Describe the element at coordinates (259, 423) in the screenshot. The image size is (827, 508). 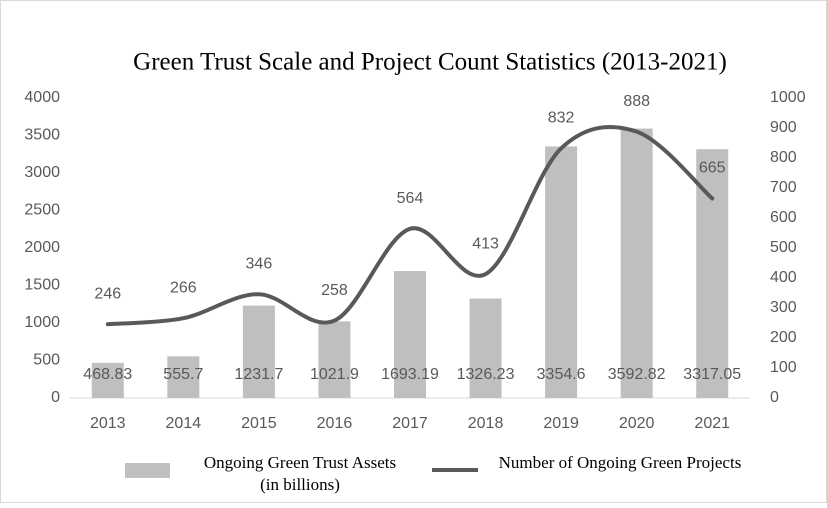
I see `x-tick-label: 2015` at that location.